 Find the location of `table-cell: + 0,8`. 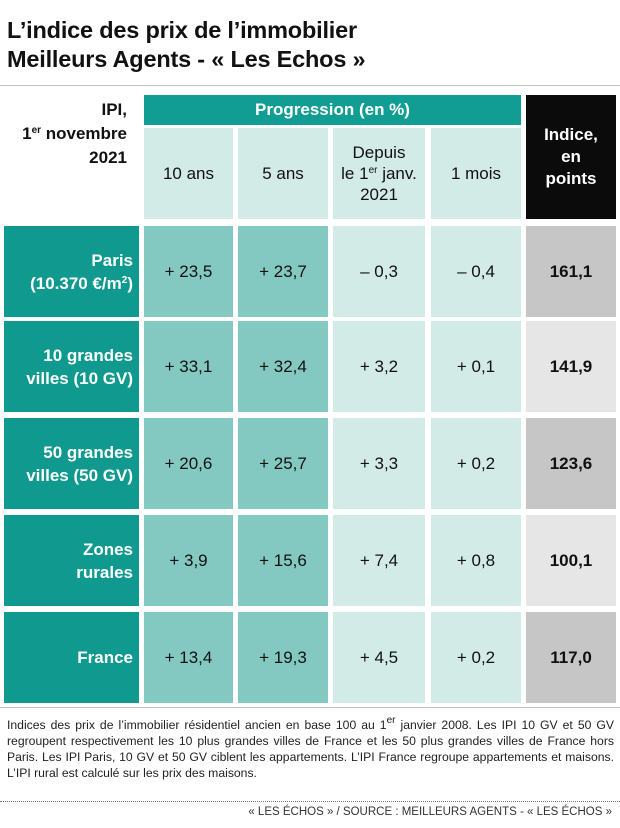

table-cell: + 0,8 is located at coordinates (476, 560).